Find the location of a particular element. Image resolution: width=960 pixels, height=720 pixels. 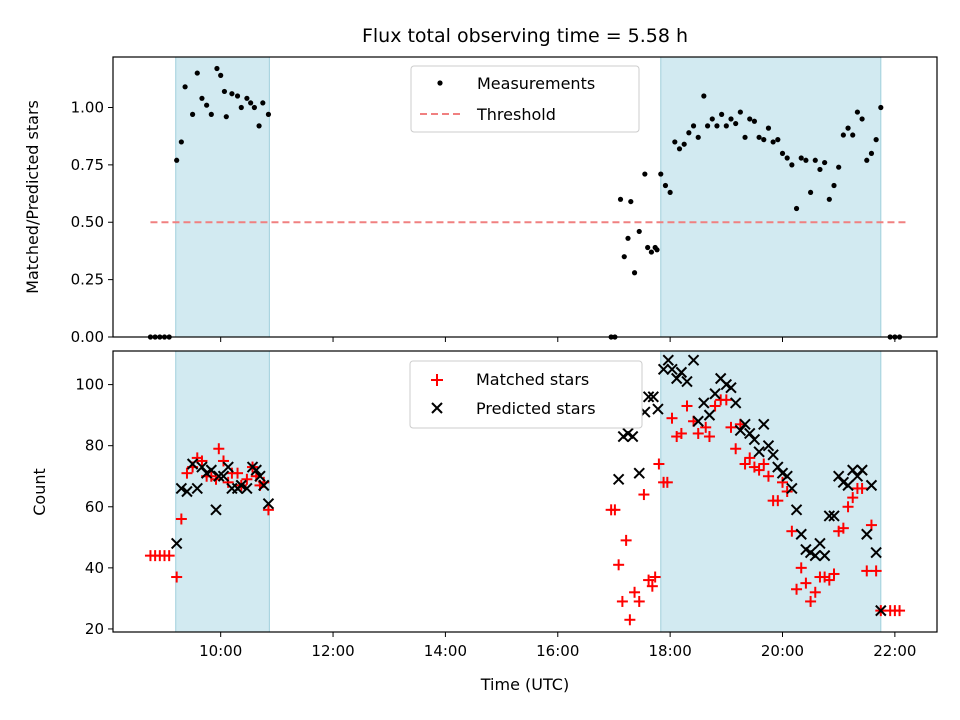

bottom-x-tick-label: 16:00 is located at coordinates (557, 651).